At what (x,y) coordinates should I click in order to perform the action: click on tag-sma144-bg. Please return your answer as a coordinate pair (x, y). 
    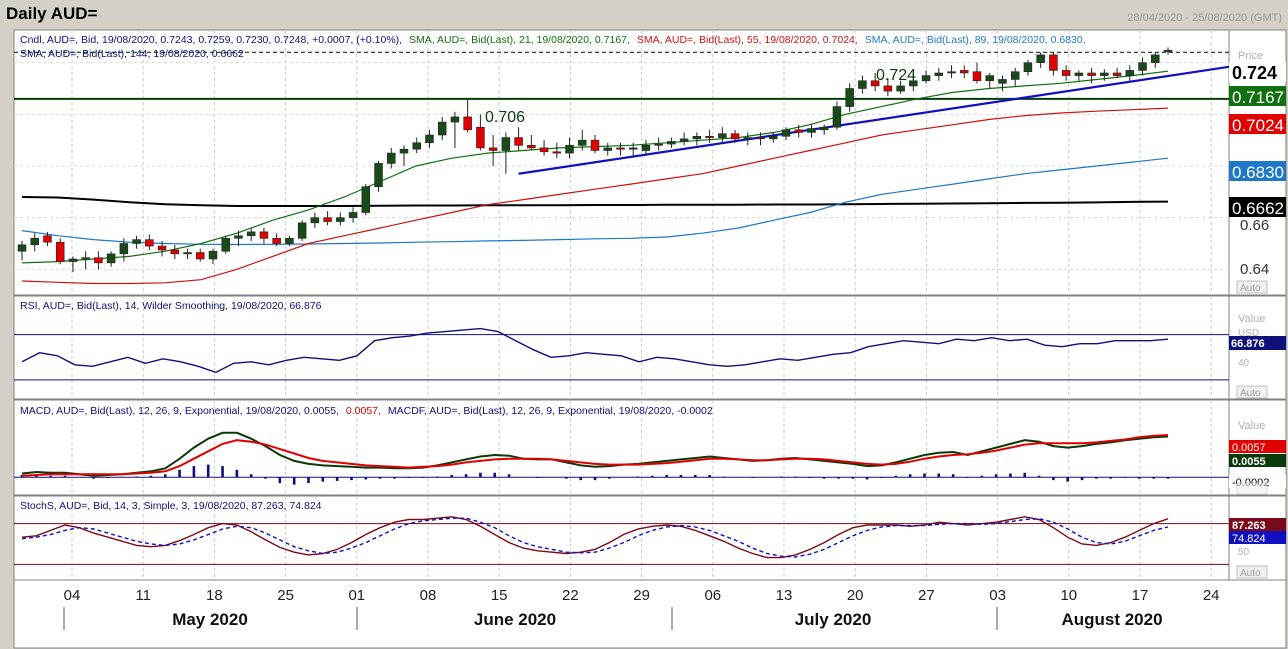
    Looking at the image, I should click on (1257, 207).